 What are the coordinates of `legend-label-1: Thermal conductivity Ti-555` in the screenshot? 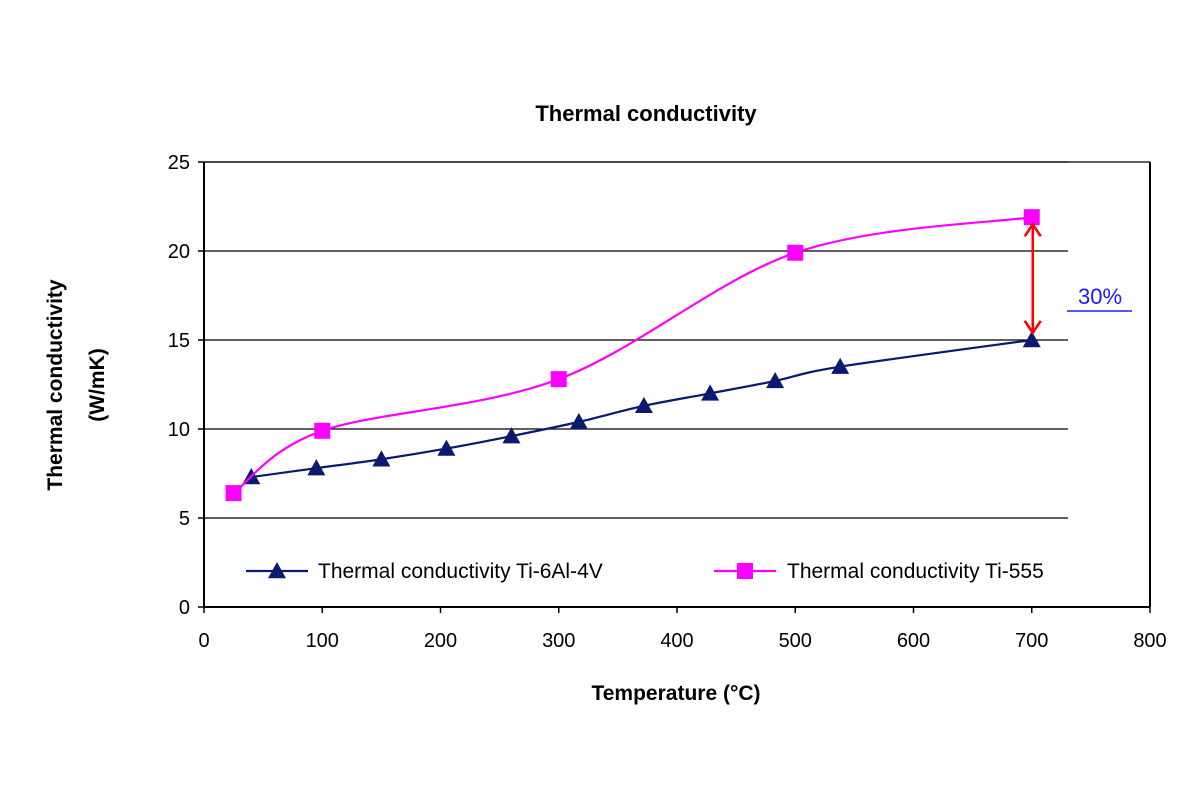 It's located at (915, 571).